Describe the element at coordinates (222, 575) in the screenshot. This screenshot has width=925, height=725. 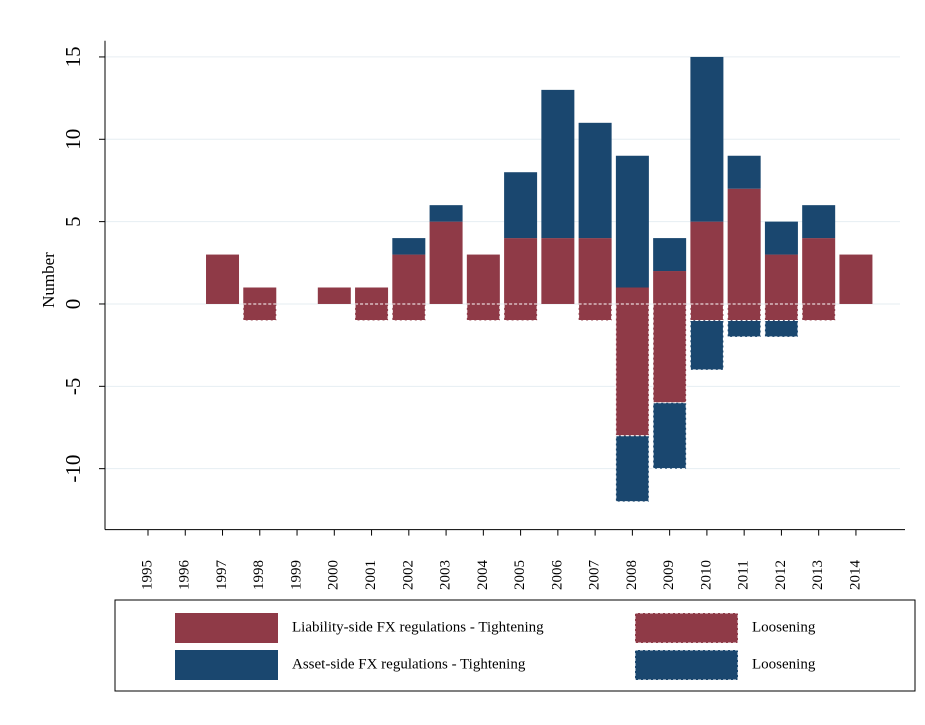
I see `x-tick-label: 1997` at that location.